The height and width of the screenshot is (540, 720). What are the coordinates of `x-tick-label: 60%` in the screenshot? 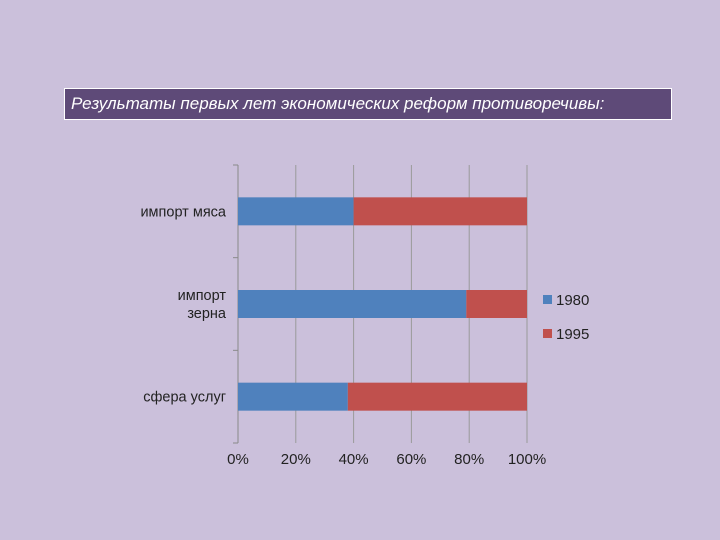 It's located at (411, 459).